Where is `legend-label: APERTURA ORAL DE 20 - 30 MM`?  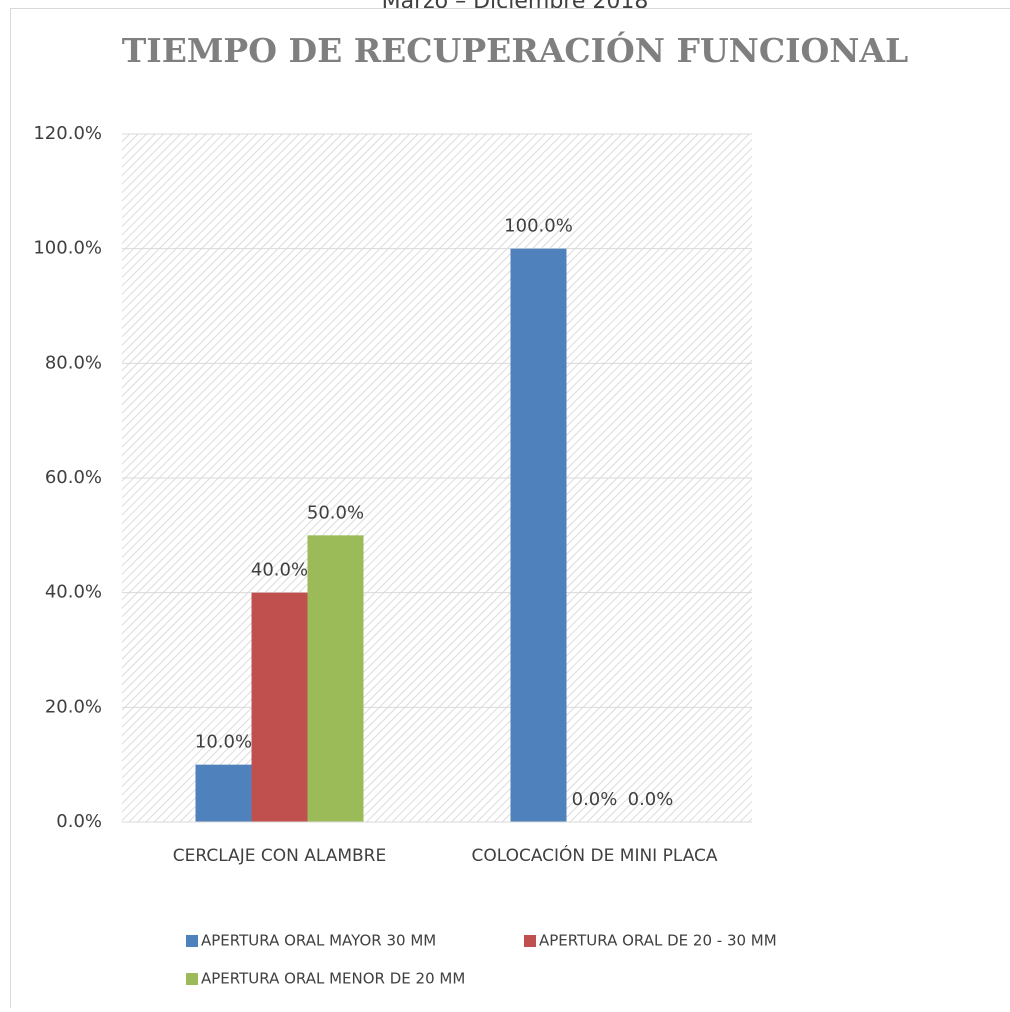
legend-label: APERTURA ORAL DE 20 - 30 MM is located at coordinates (658, 941).